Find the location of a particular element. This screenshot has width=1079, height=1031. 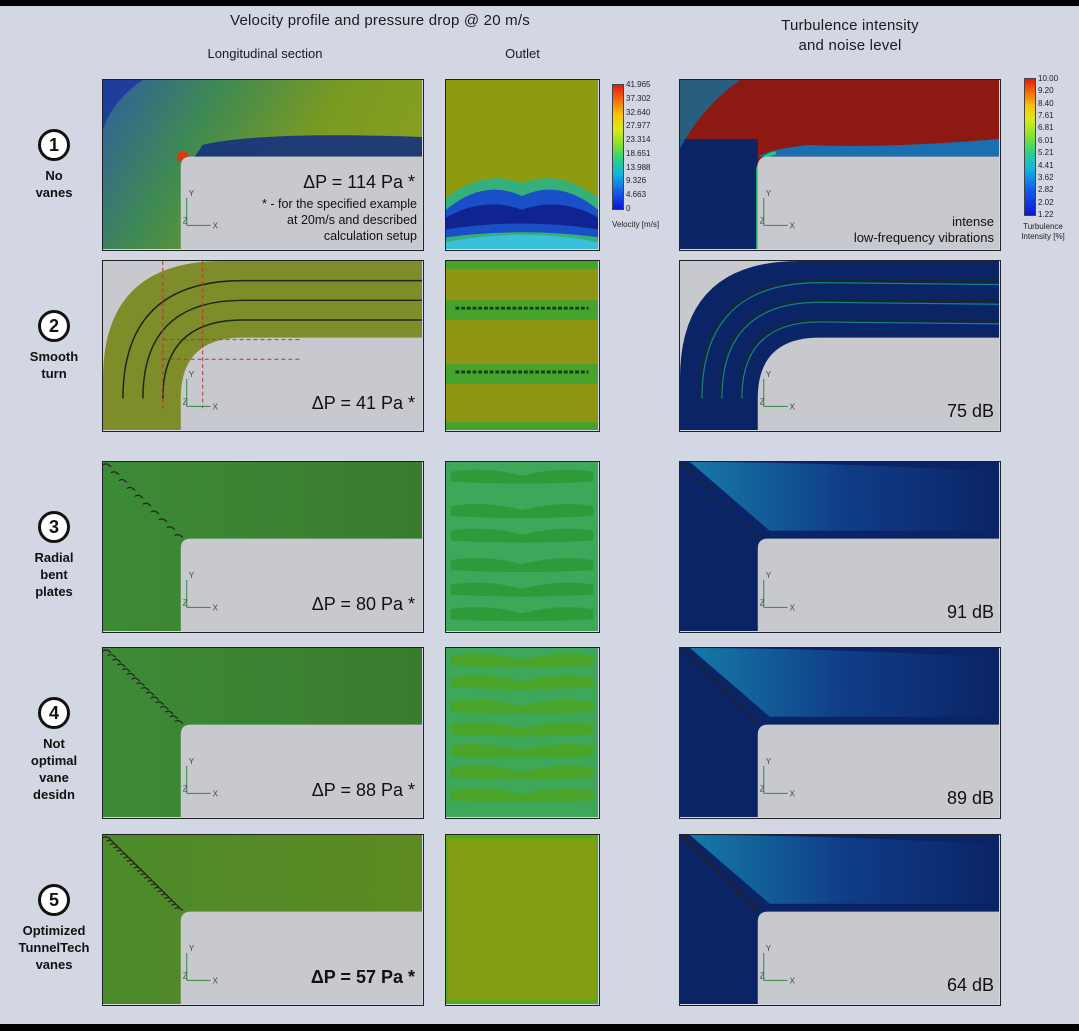

row-label: 5 Optimized TunnelTech vanes is located at coordinates (54, 928).